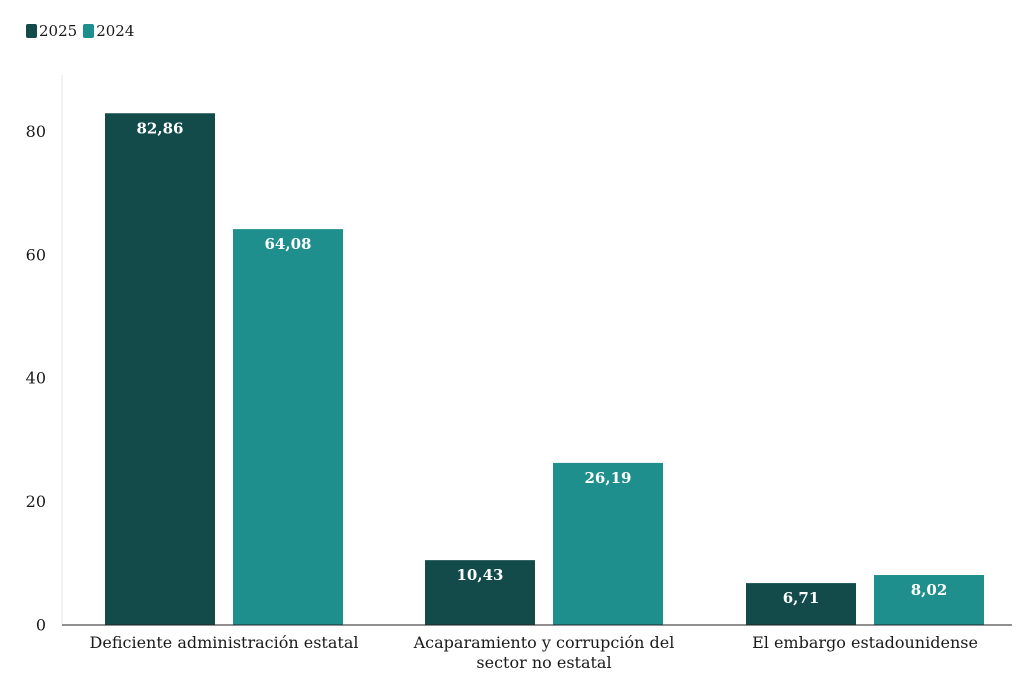 This screenshot has width=1024, height=687. I want to click on bar-value-label: 8,02, so click(929, 590).